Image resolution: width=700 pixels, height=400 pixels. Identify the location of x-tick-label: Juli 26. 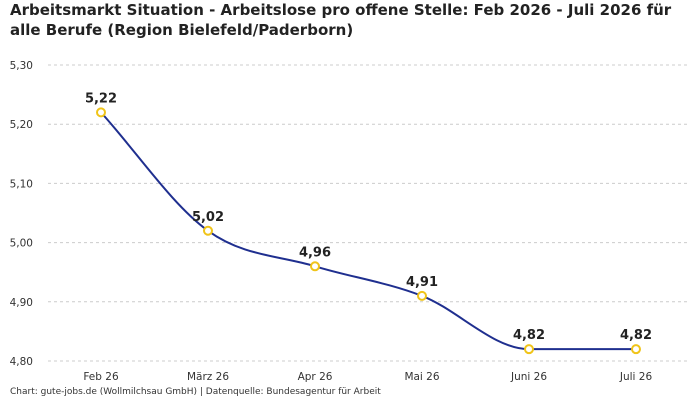
(636, 377).